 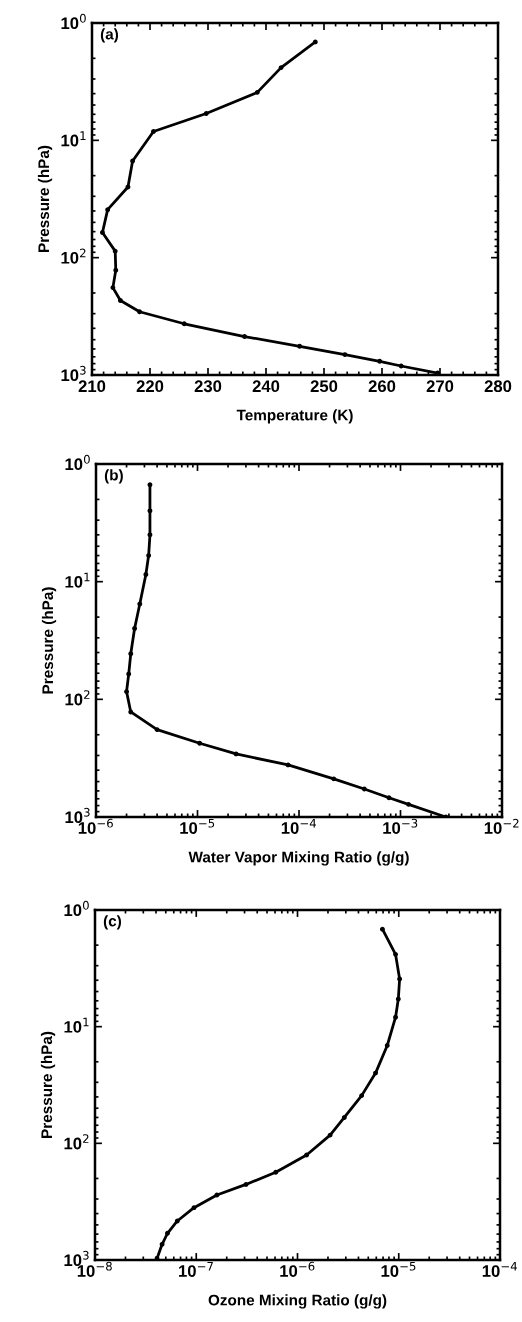 I want to click on x-tick-label: 210, so click(x=92, y=386).